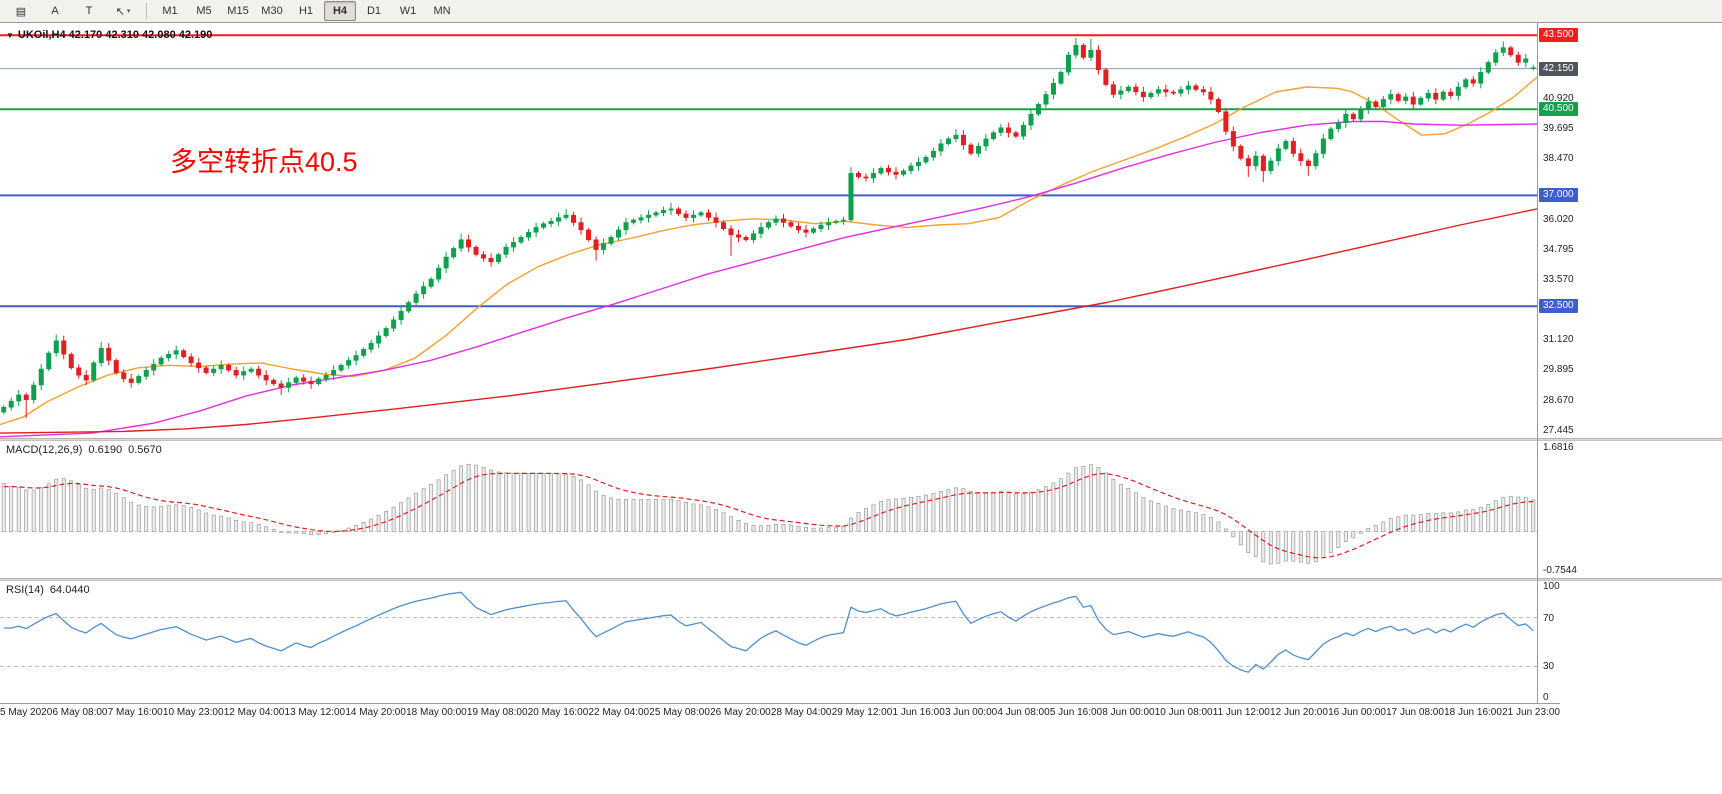 The image size is (1722, 794). Describe the element at coordinates (340, 11) in the screenshot. I see `timeframe-button-h4: H4` at that location.